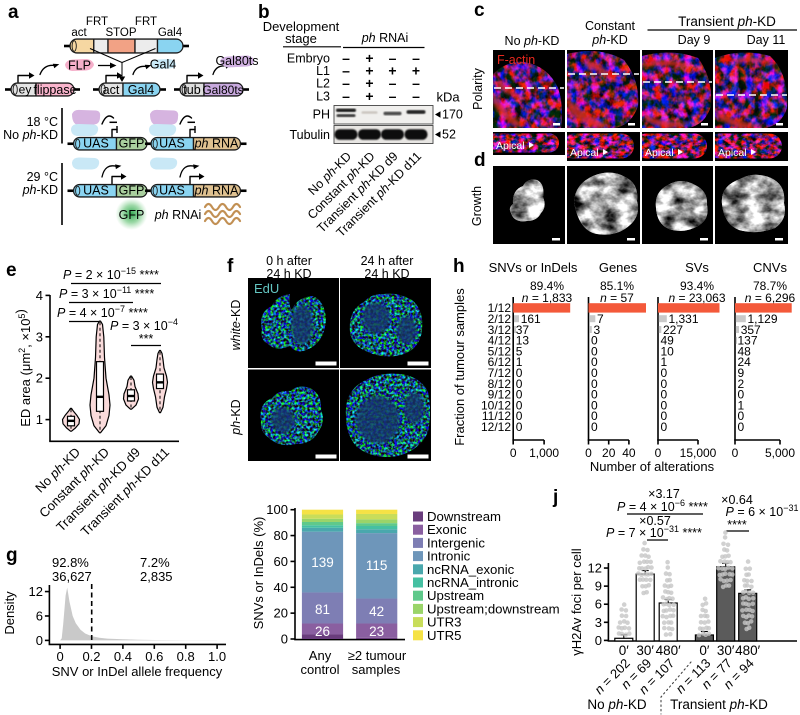 The height and width of the screenshot is (715, 800). I want to click on svg-text: EdU, so click(266, 288).